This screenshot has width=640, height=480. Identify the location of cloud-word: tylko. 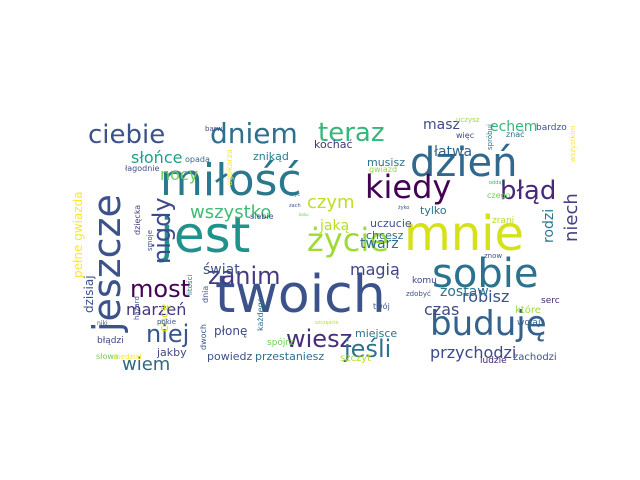
(433, 210).